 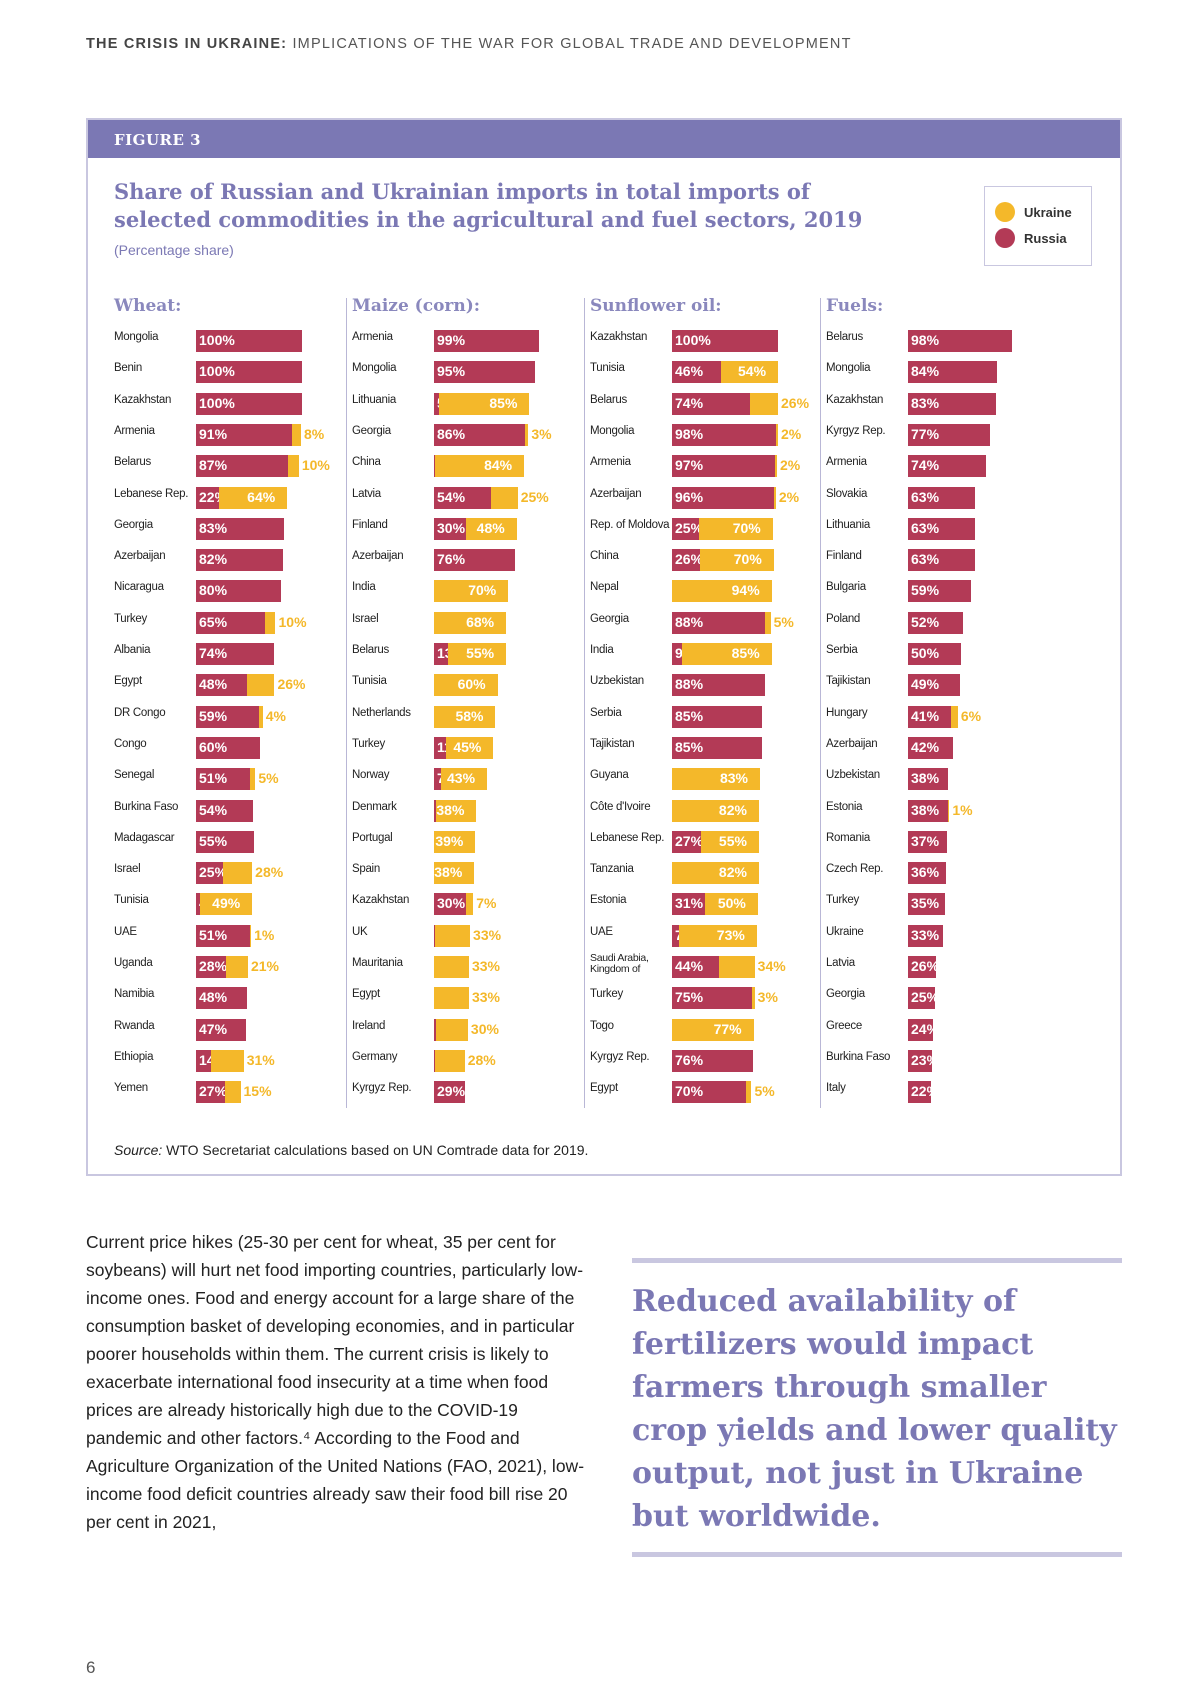 What do you see at coordinates (1005, 238) in the screenshot?
I see `legend-swatch-russia` at bounding box center [1005, 238].